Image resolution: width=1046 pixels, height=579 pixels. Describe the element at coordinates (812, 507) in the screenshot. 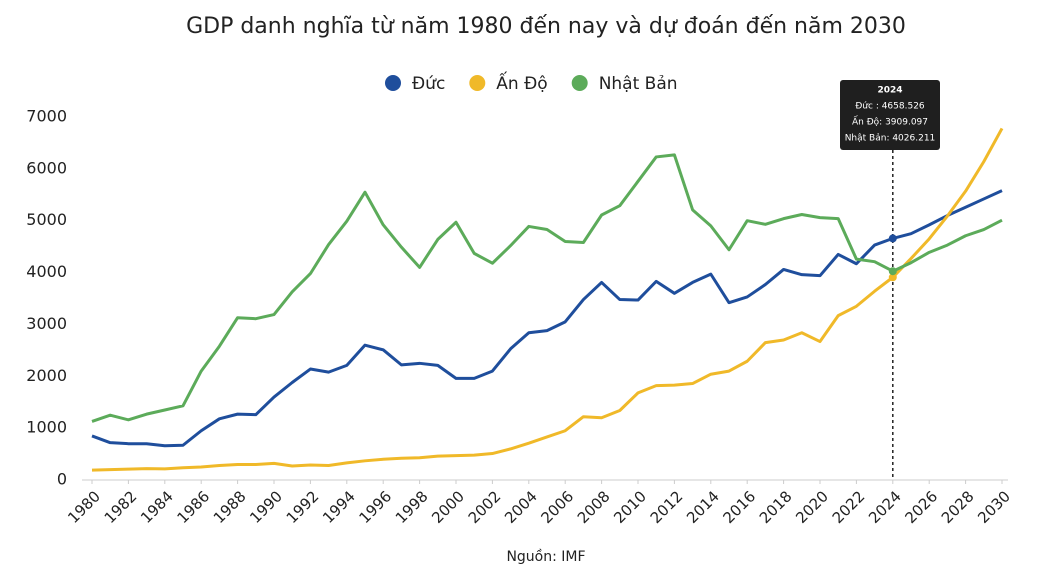

I see `x-tick-label: 2020` at that location.